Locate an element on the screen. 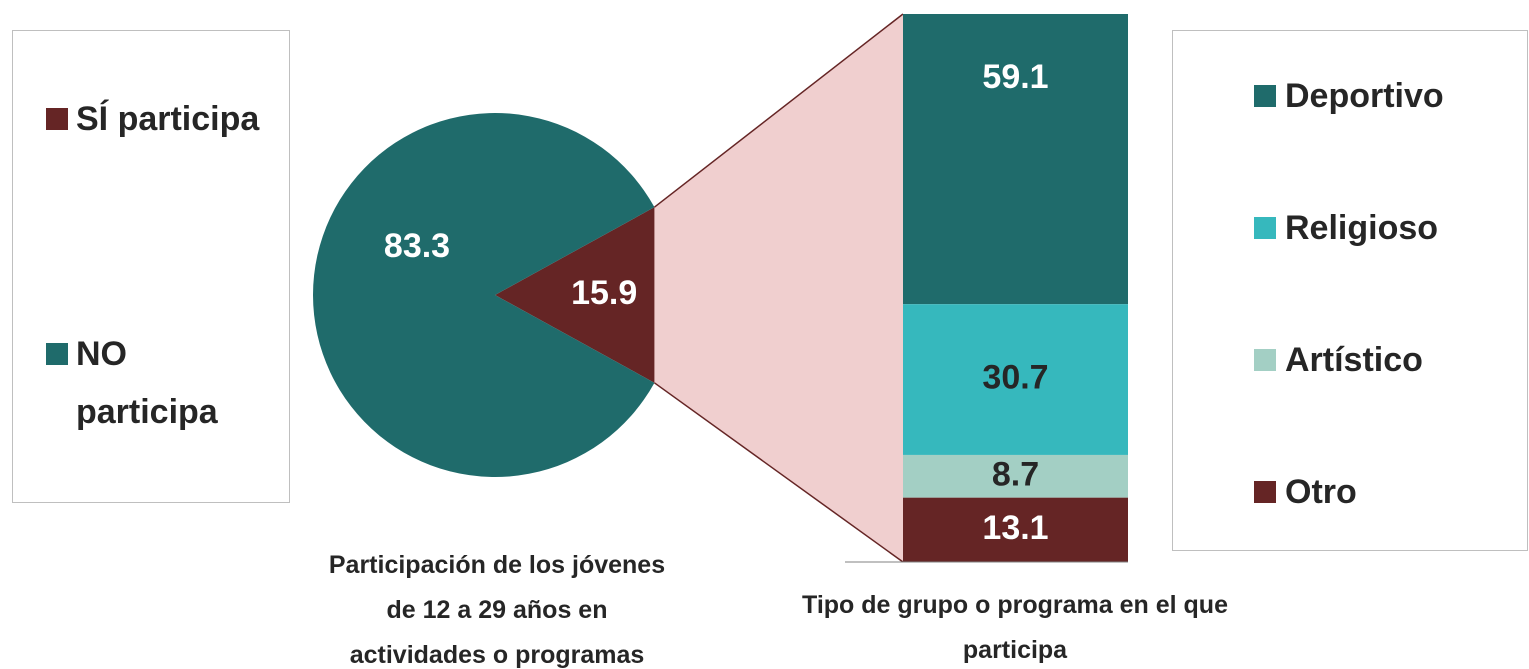  data-label: 59.1 is located at coordinates (1015, 77).